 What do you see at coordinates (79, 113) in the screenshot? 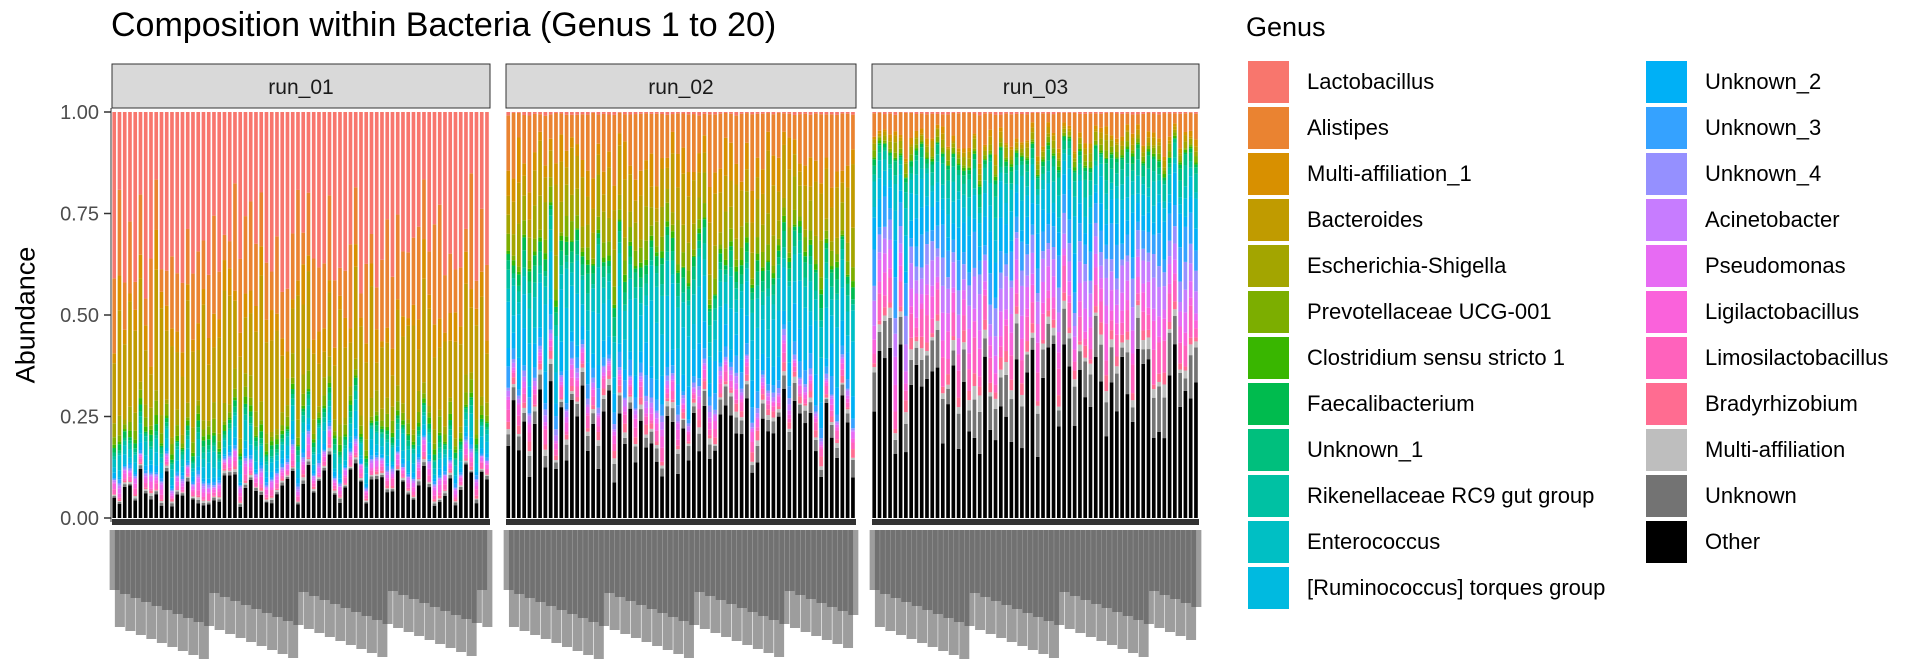
I see `y-tick-label: 1.00` at bounding box center [79, 113].